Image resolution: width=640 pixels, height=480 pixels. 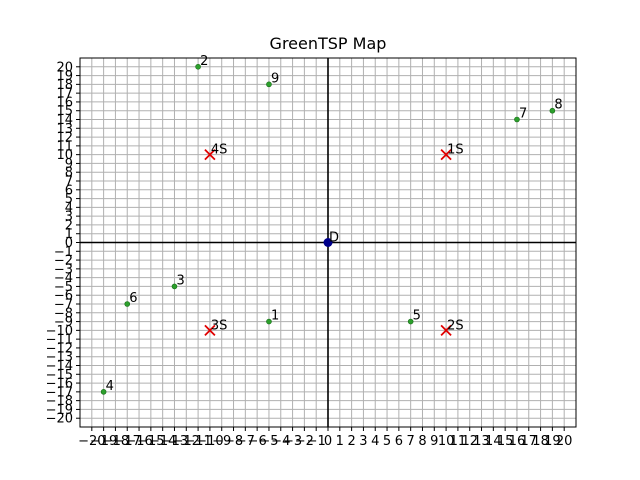 I want to click on y-tick-label: 20, so click(x=64, y=67).